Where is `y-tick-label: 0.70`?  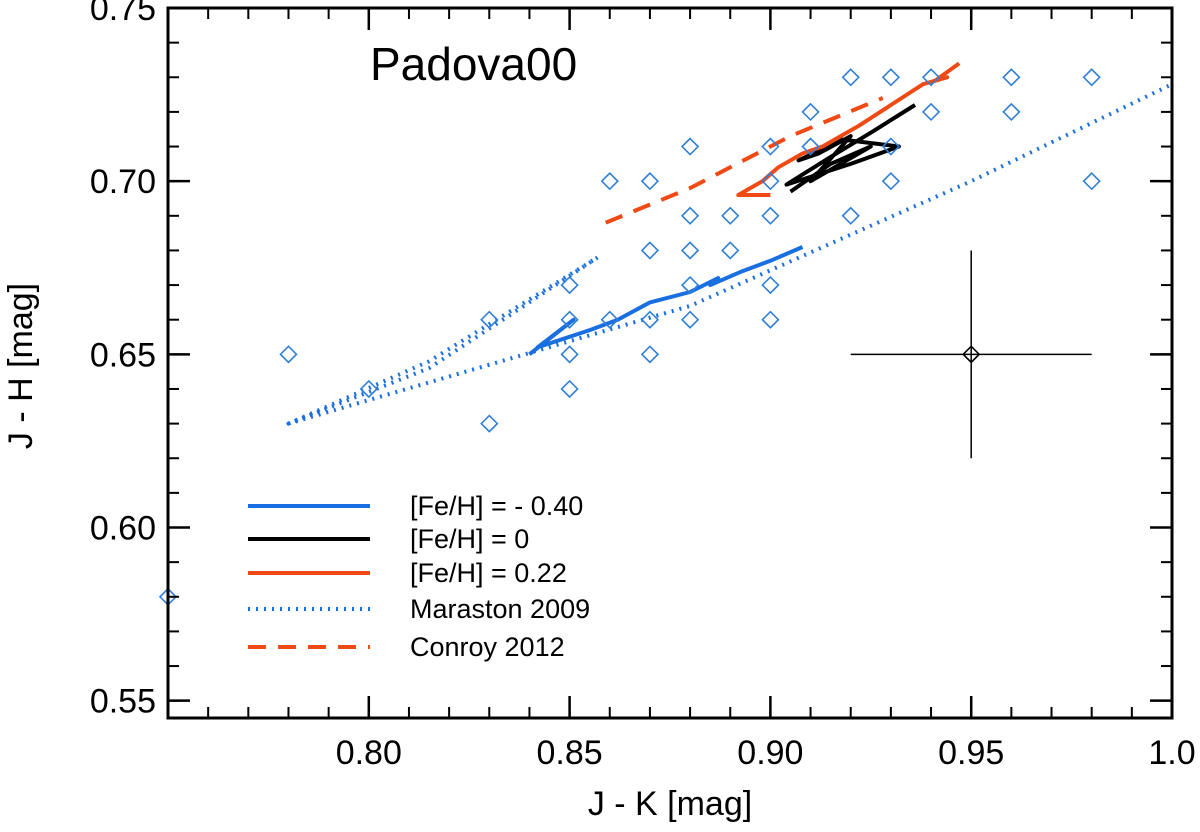
y-tick-label: 0.70 is located at coordinates (123, 182).